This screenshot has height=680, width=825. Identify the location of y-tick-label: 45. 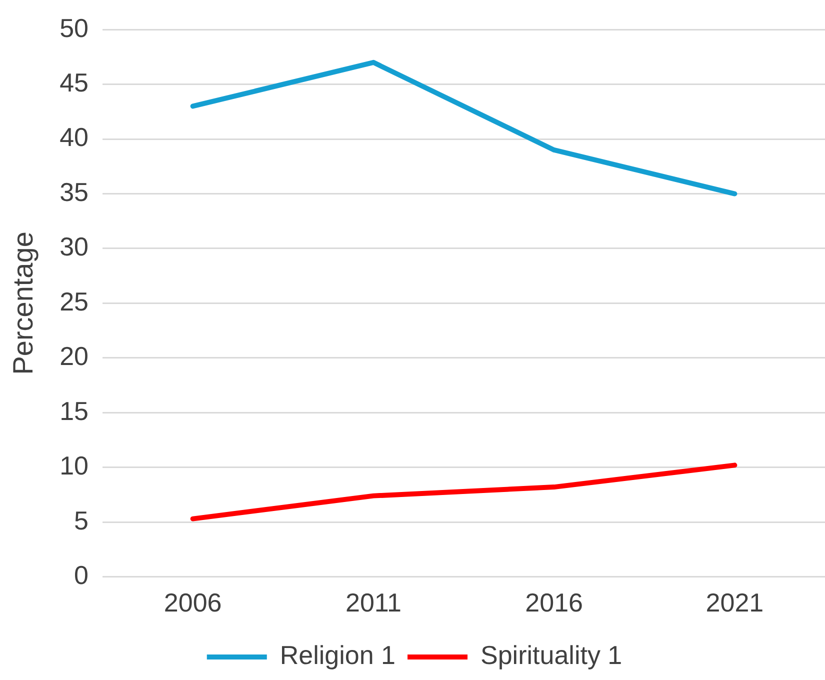
(74, 82).